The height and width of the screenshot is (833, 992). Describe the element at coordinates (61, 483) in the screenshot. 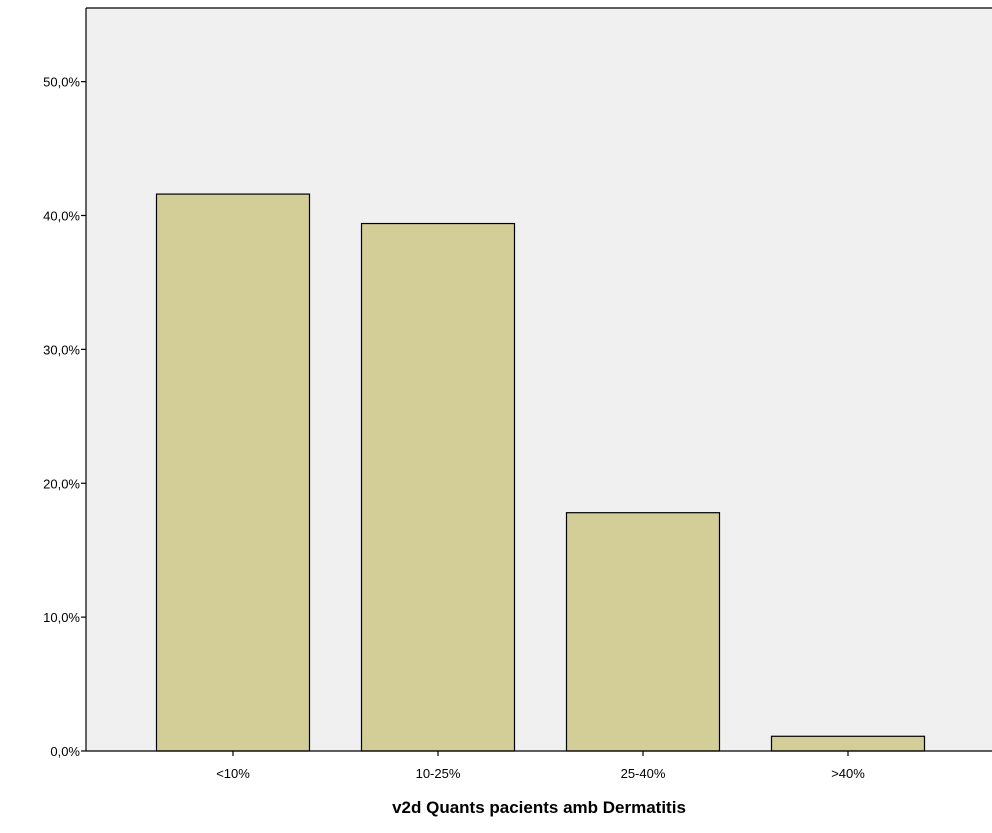

I see `y-tick-label: 20,0%` at that location.